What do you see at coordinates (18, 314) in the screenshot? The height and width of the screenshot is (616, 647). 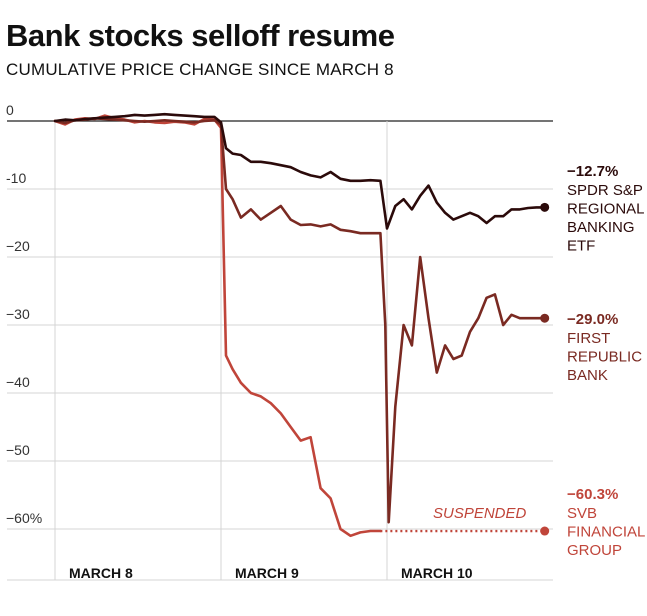 I see `y-tick-label: −30` at bounding box center [18, 314].